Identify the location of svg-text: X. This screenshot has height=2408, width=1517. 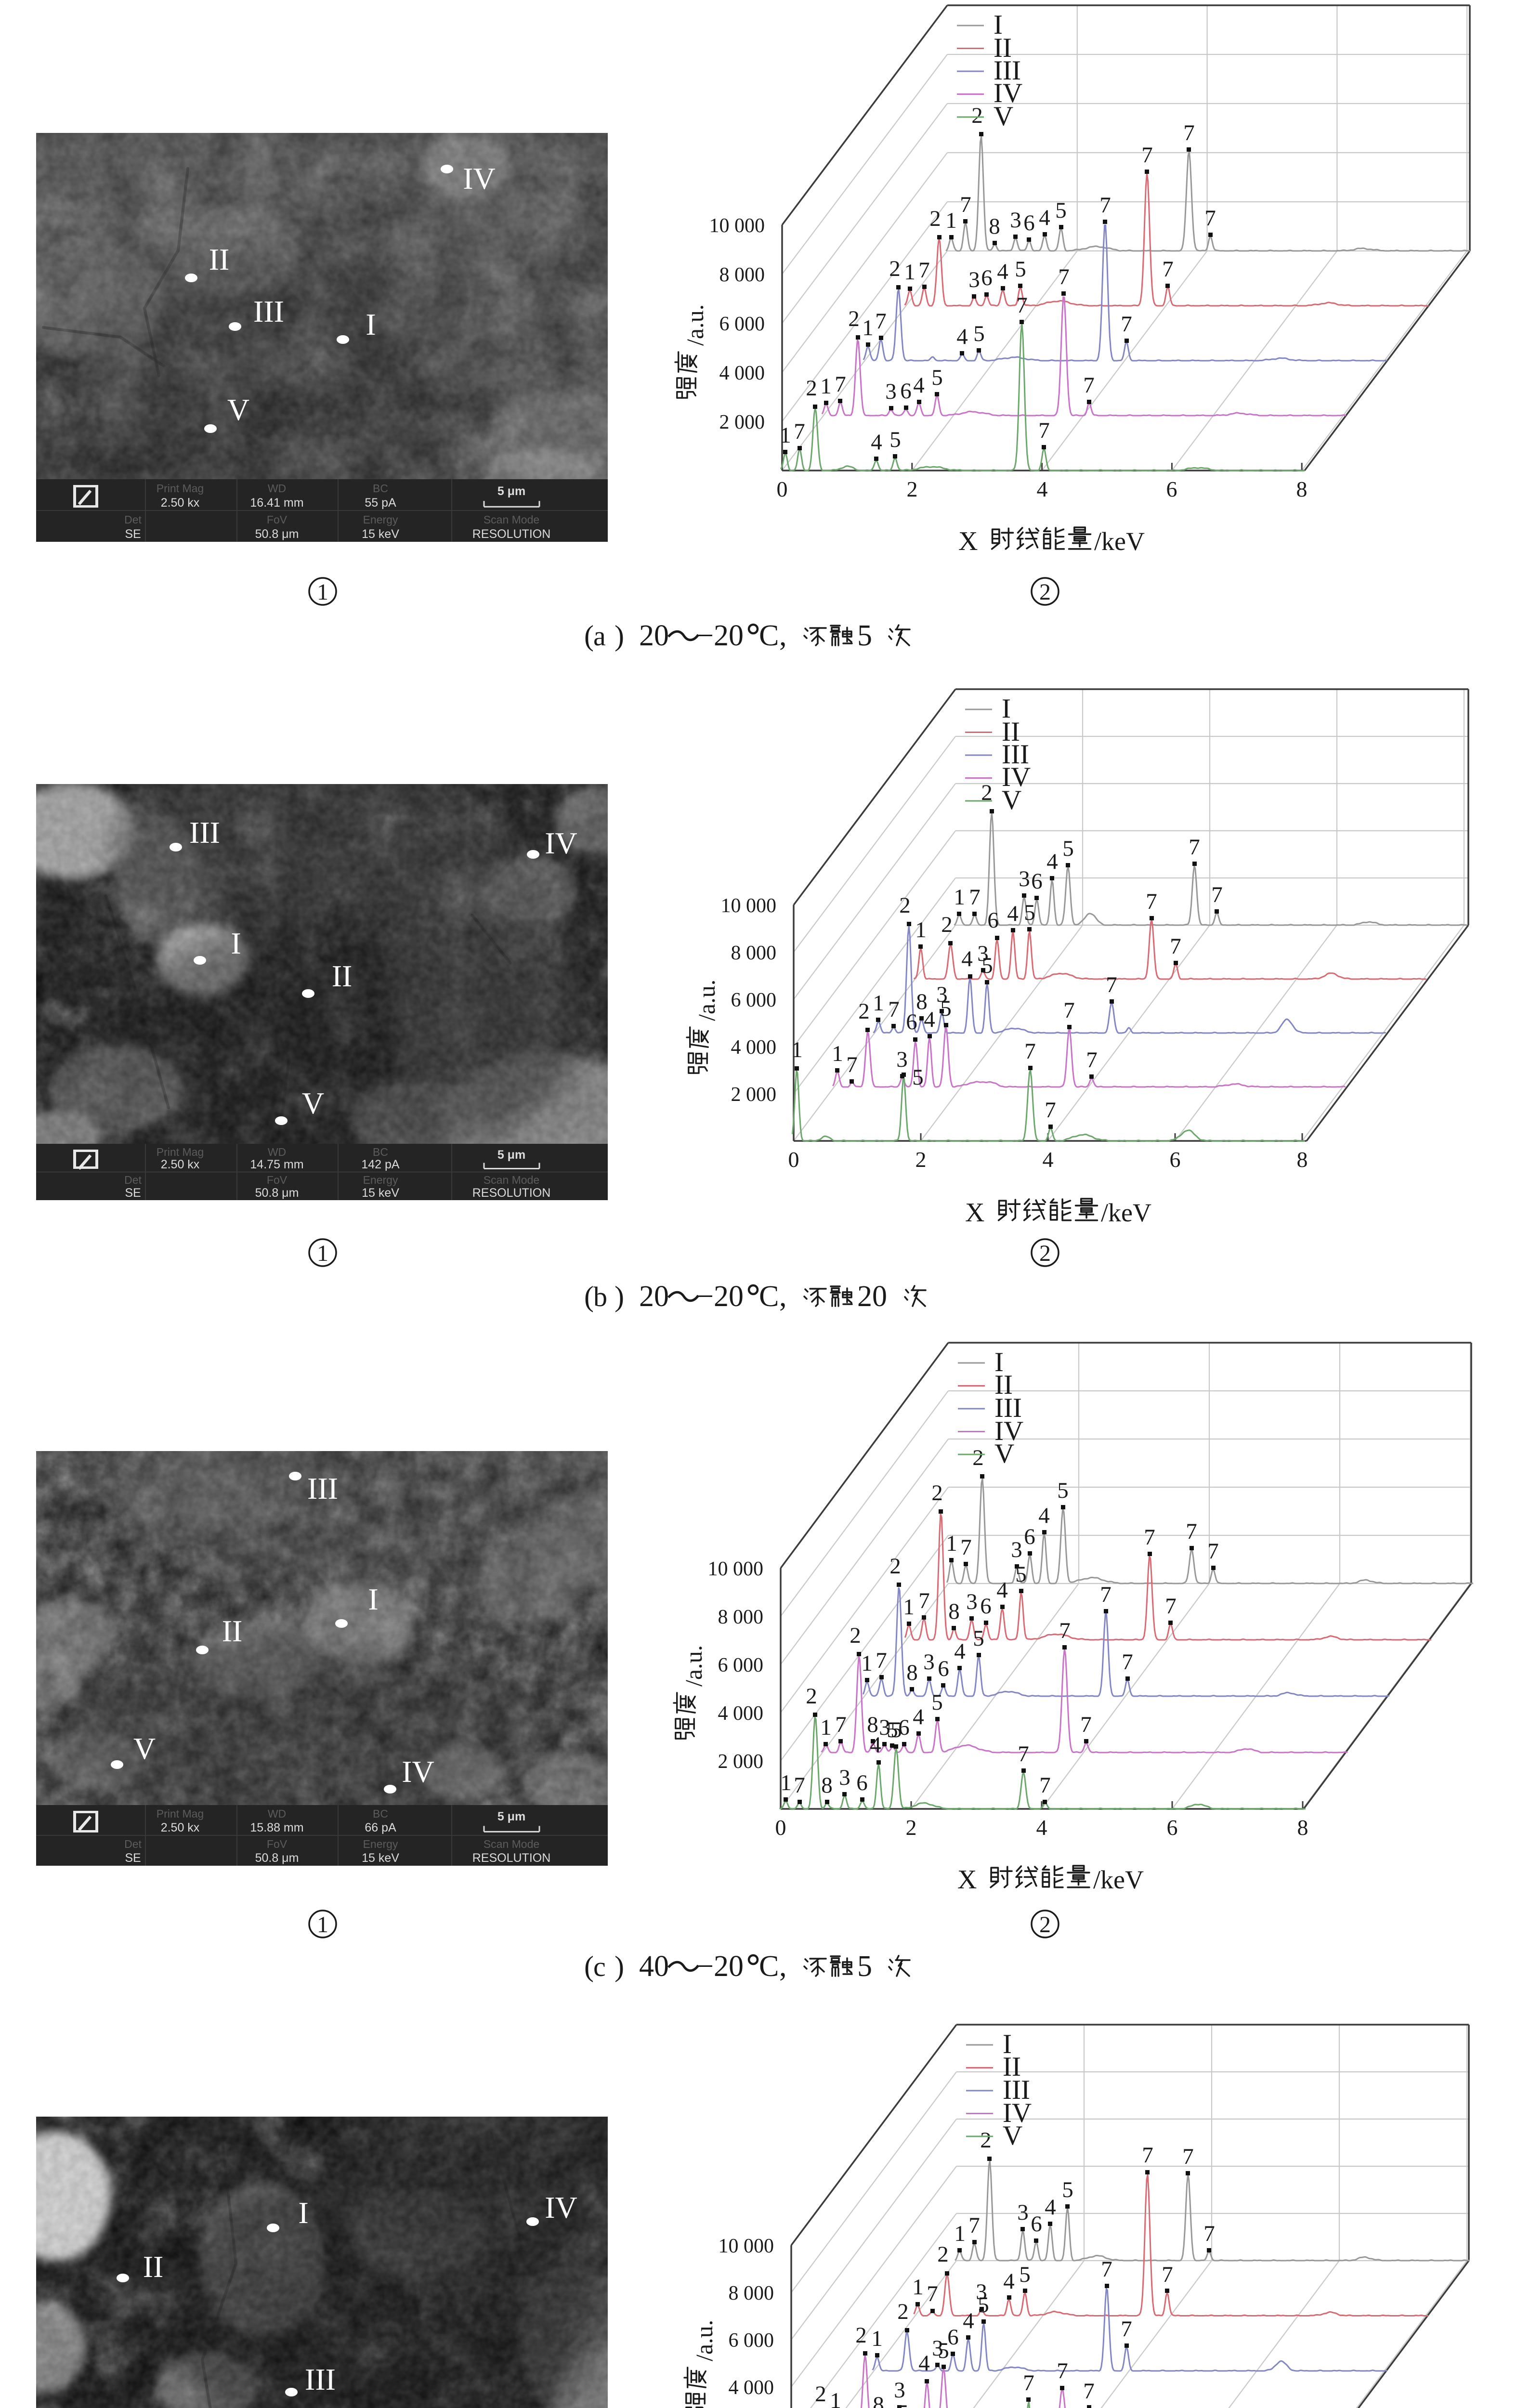
(968, 541).